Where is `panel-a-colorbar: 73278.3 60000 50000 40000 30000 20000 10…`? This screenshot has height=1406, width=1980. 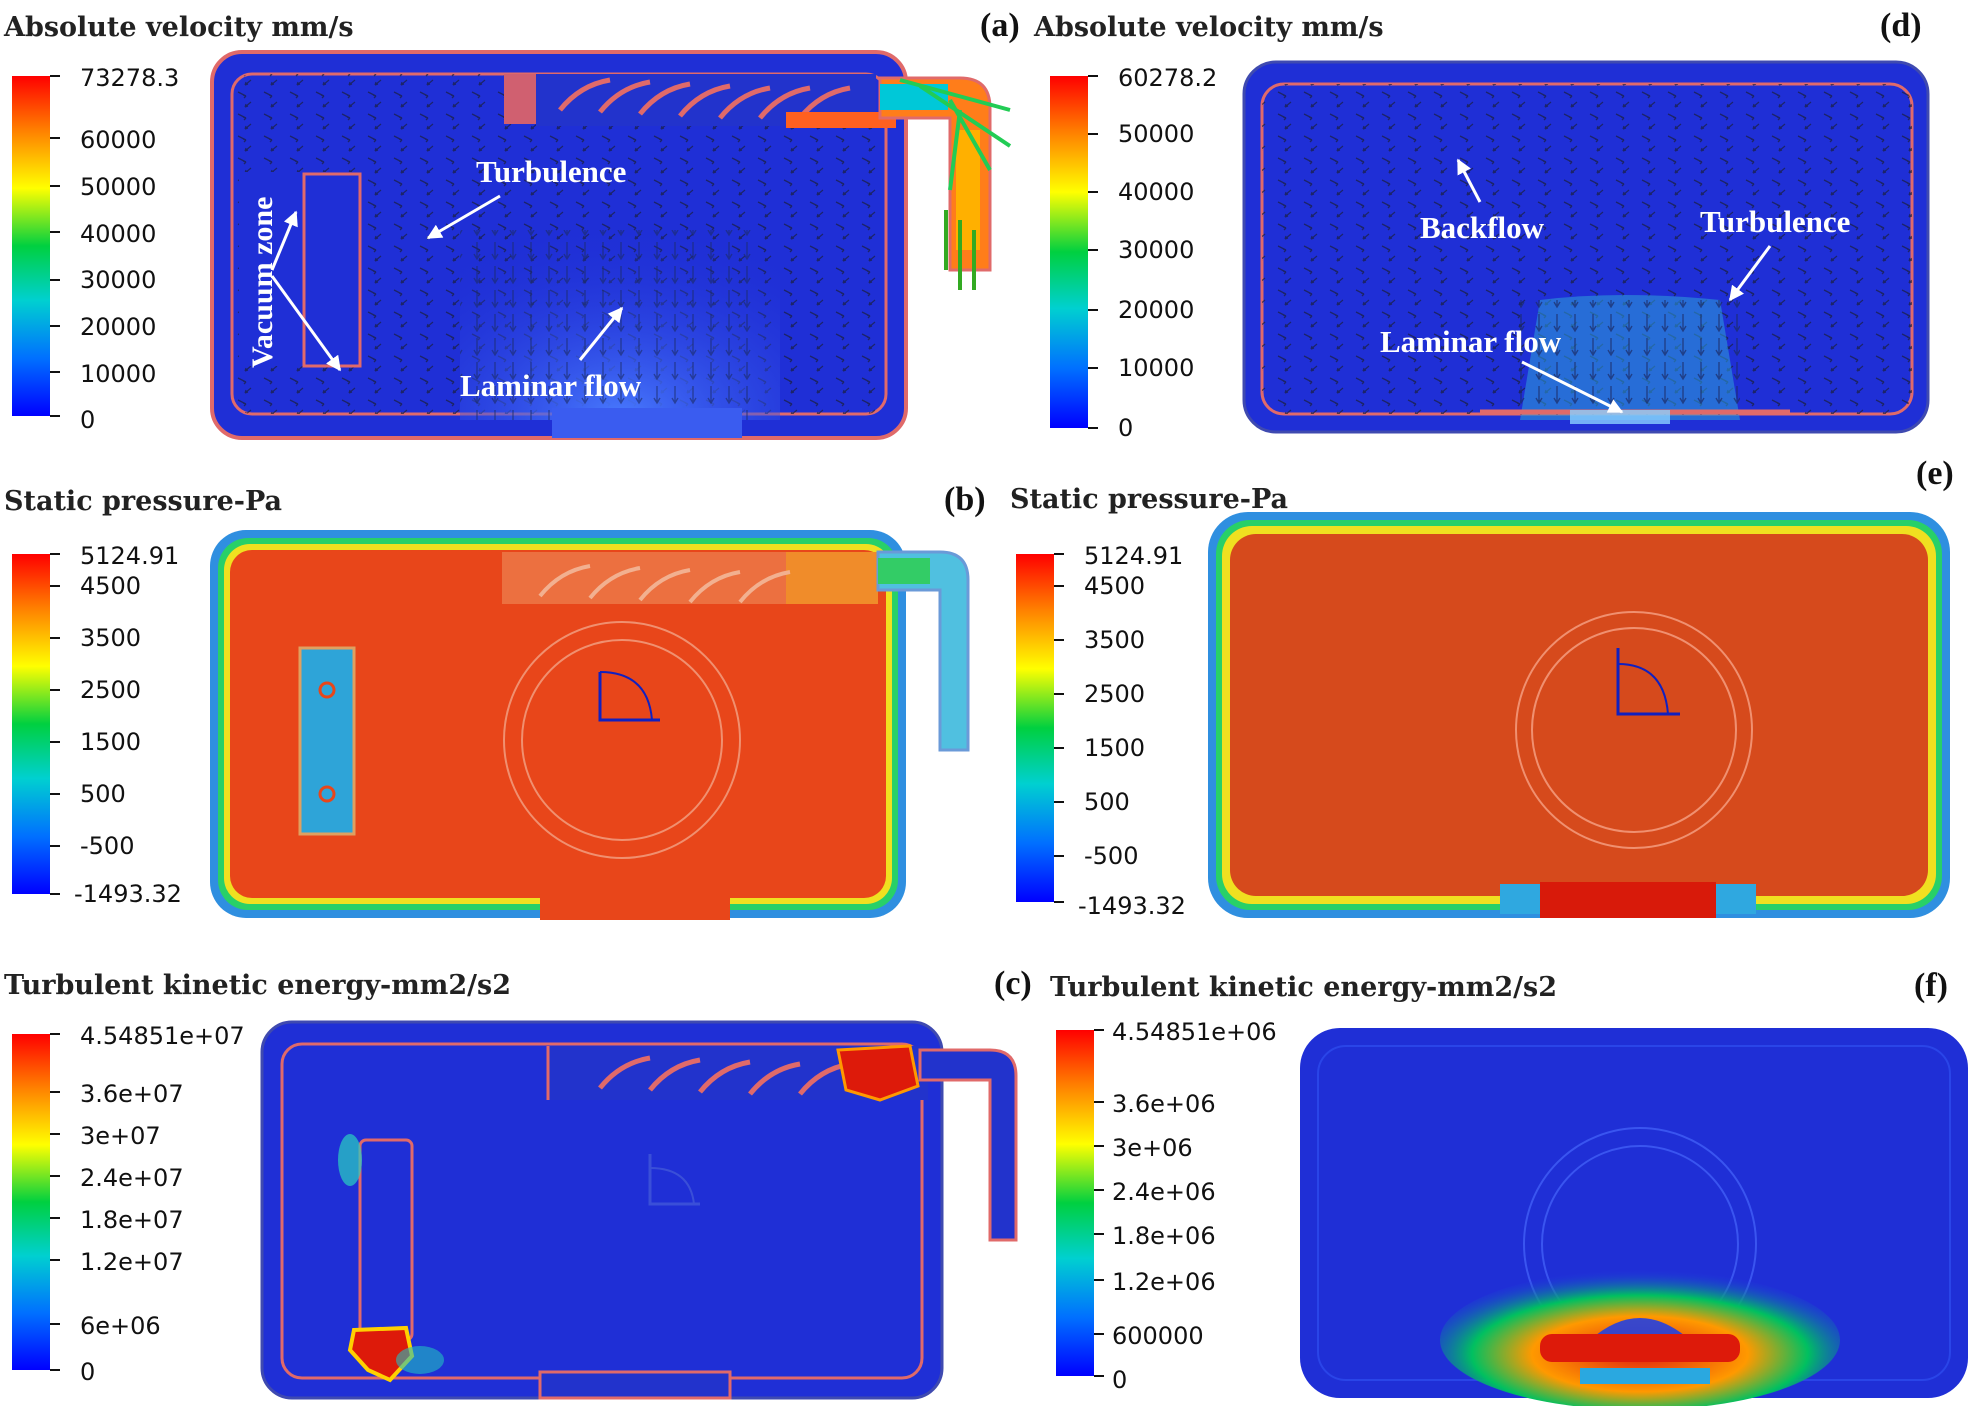
panel-a-colorbar: 73278.3 60000 50000 40000 30000 20000 10… is located at coordinates (95, 249).